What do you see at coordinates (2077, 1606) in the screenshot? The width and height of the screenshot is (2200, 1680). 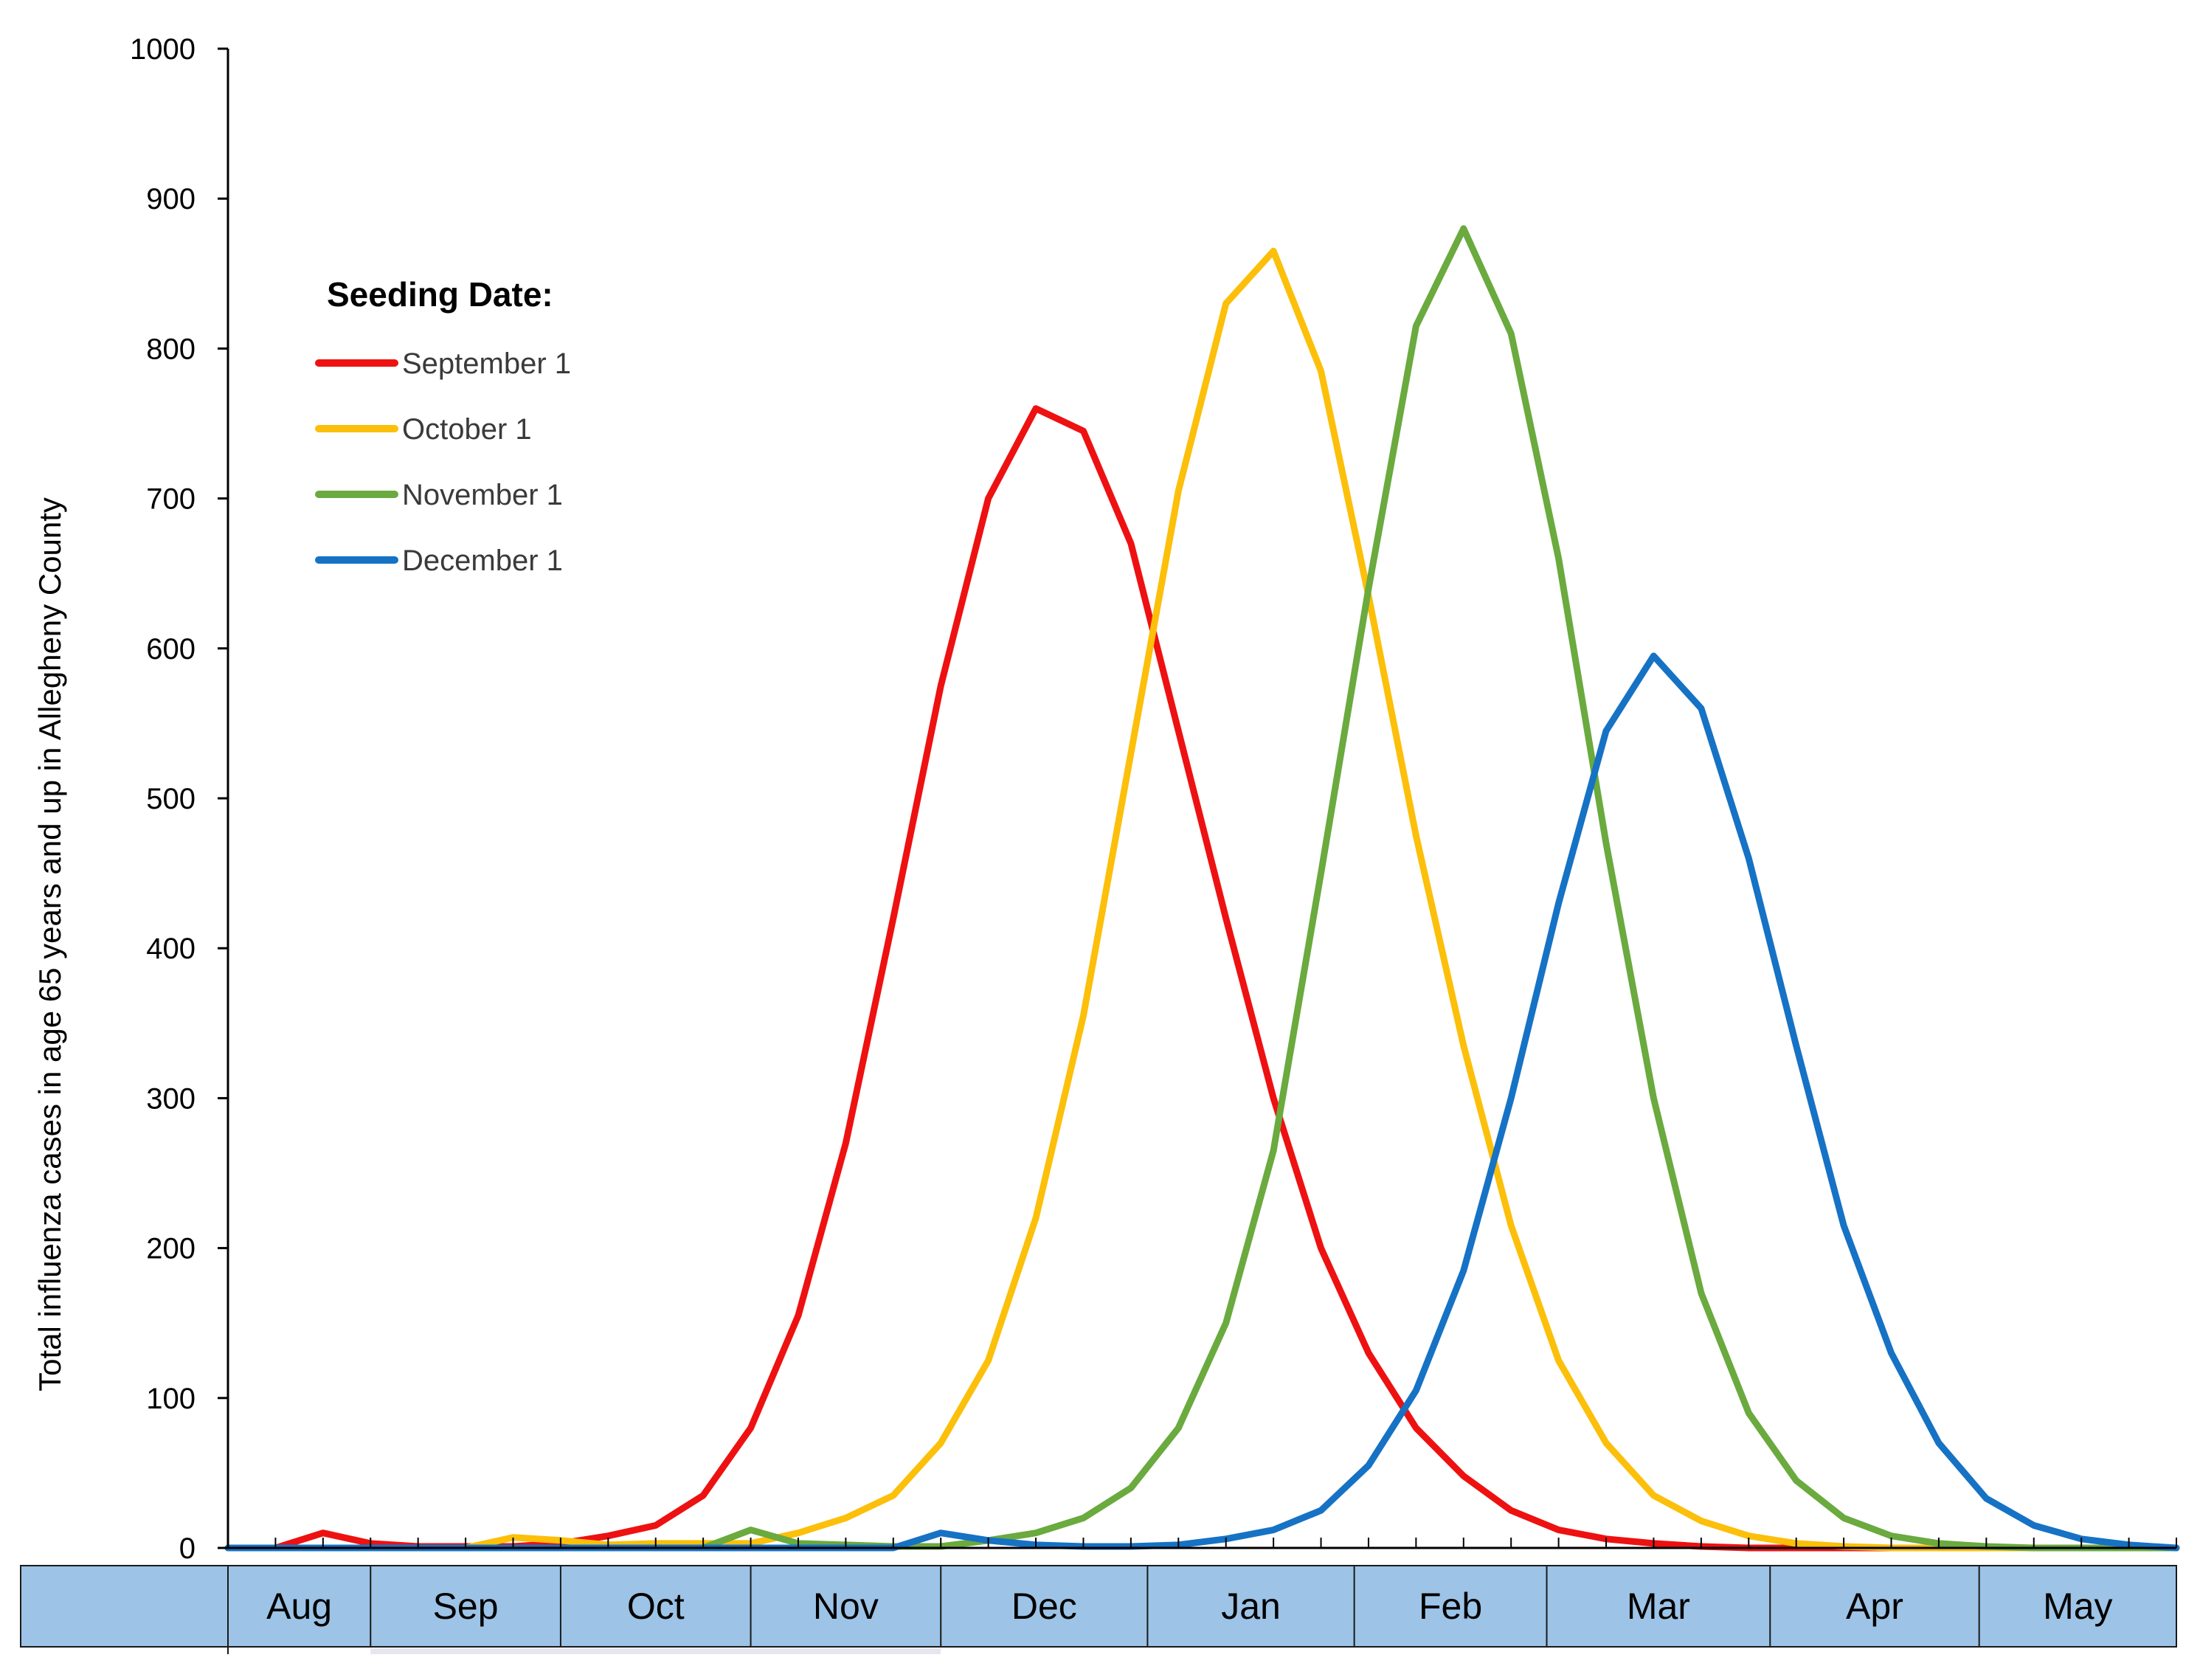 I see `month-label-may: May` at bounding box center [2077, 1606].